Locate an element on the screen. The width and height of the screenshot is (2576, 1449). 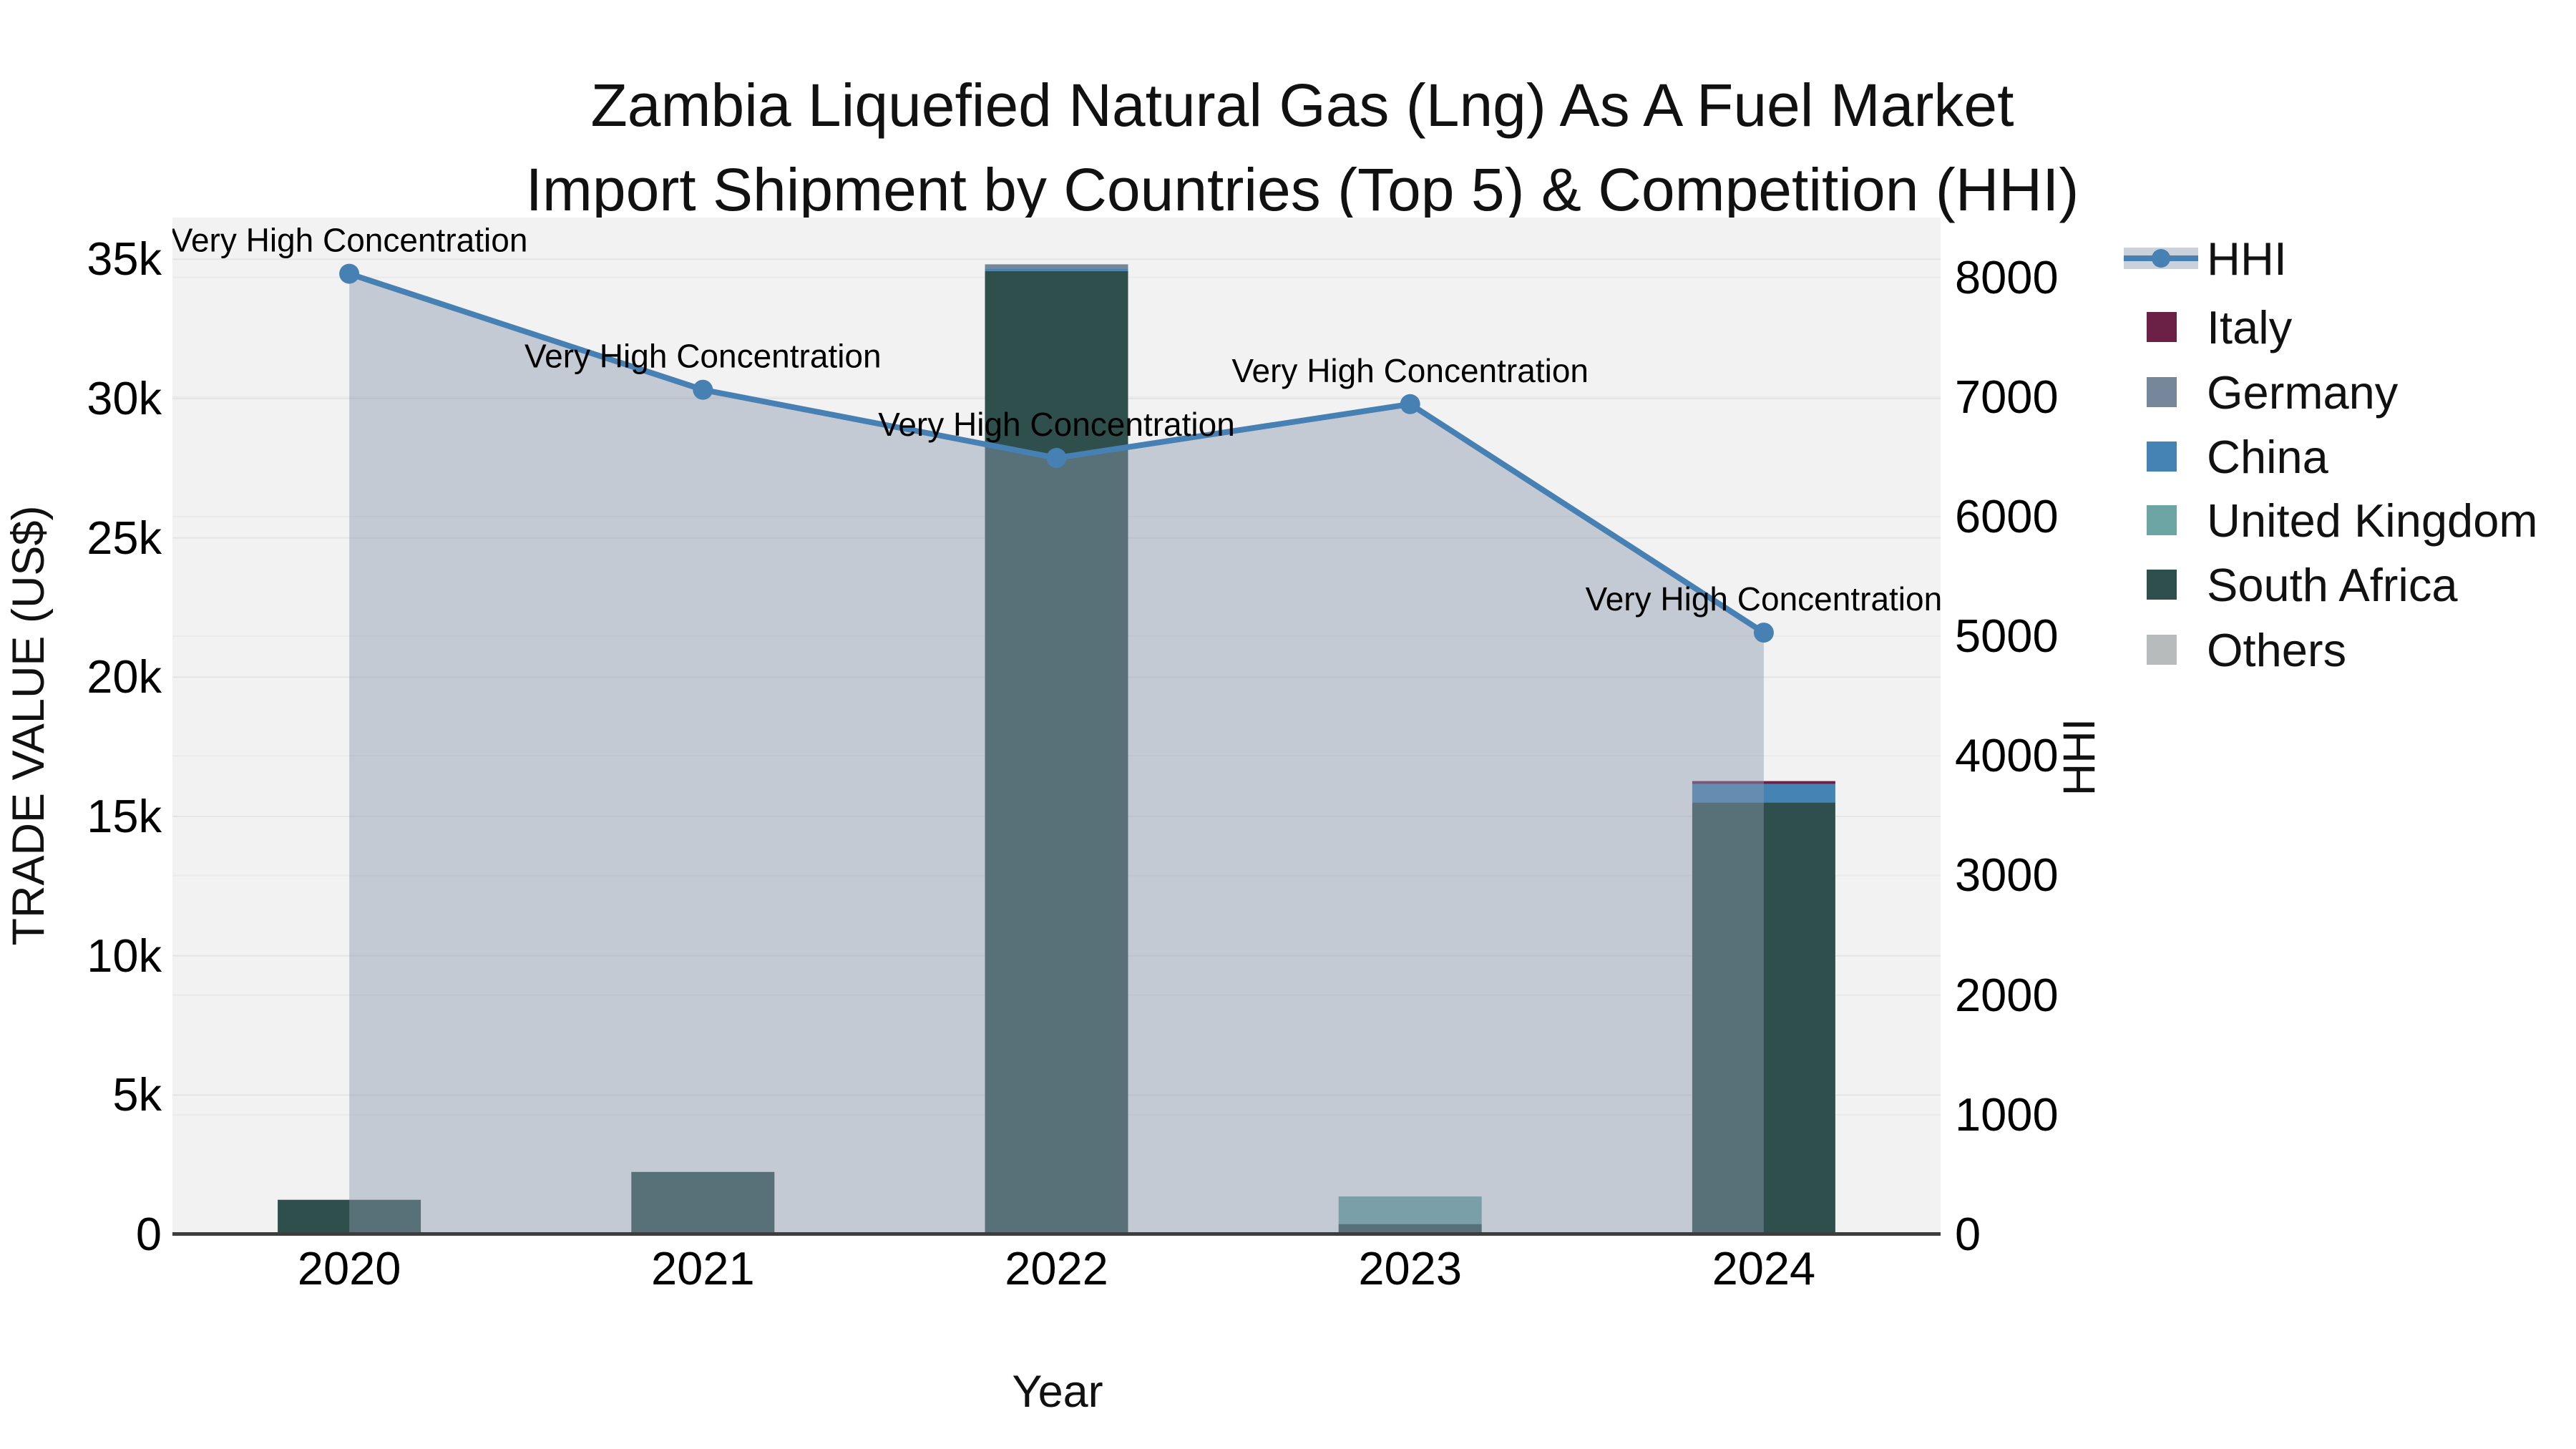
right-tick-label: 8000 is located at coordinates (2007, 276).